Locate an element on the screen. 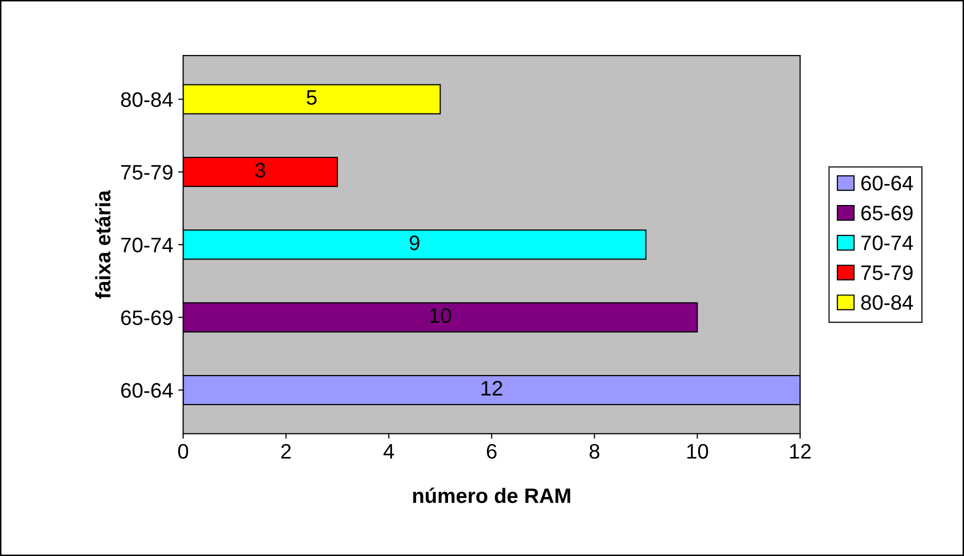 The height and width of the screenshot is (556, 964). y-tick-label: 70-74 is located at coordinates (147, 245).